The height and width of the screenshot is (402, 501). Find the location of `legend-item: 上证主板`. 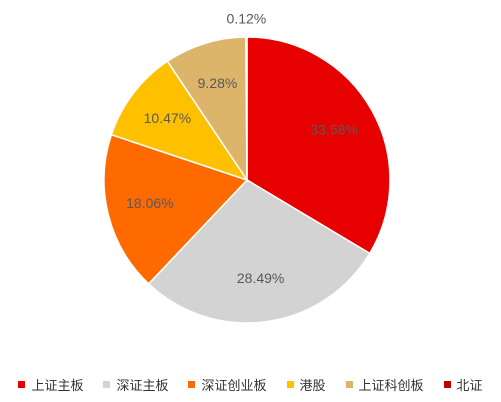

legend-item: 上证主板 is located at coordinates (50, 384).